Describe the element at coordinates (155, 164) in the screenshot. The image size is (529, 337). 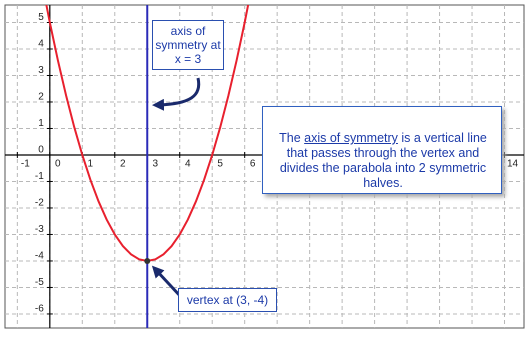
I see `x-tick-label: 3` at that location.